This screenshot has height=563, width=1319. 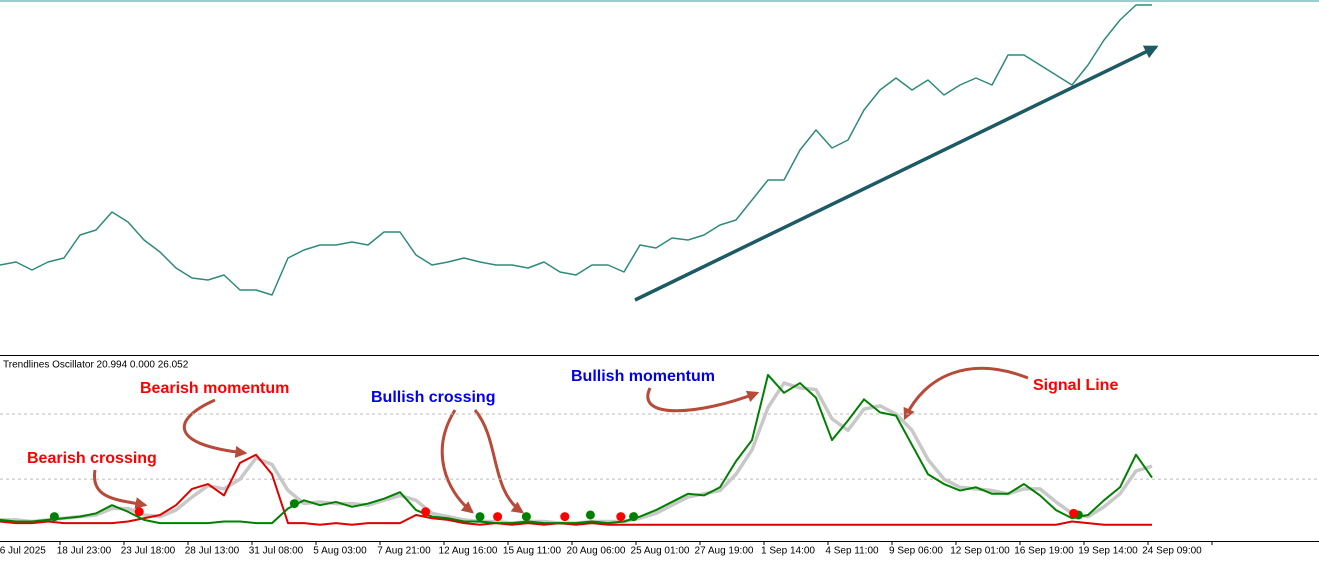 What do you see at coordinates (852, 551) in the screenshot?
I see `x-tick-label: 4 Sep 11:00` at bounding box center [852, 551].